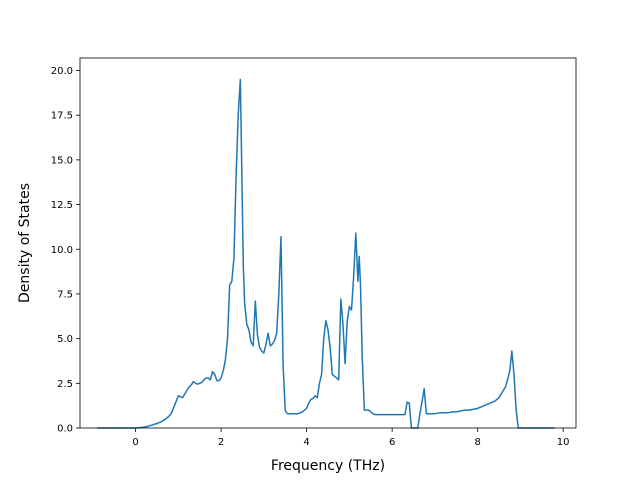 The height and width of the screenshot is (480, 640). I want to click on x-tick-label: 4, so click(306, 442).